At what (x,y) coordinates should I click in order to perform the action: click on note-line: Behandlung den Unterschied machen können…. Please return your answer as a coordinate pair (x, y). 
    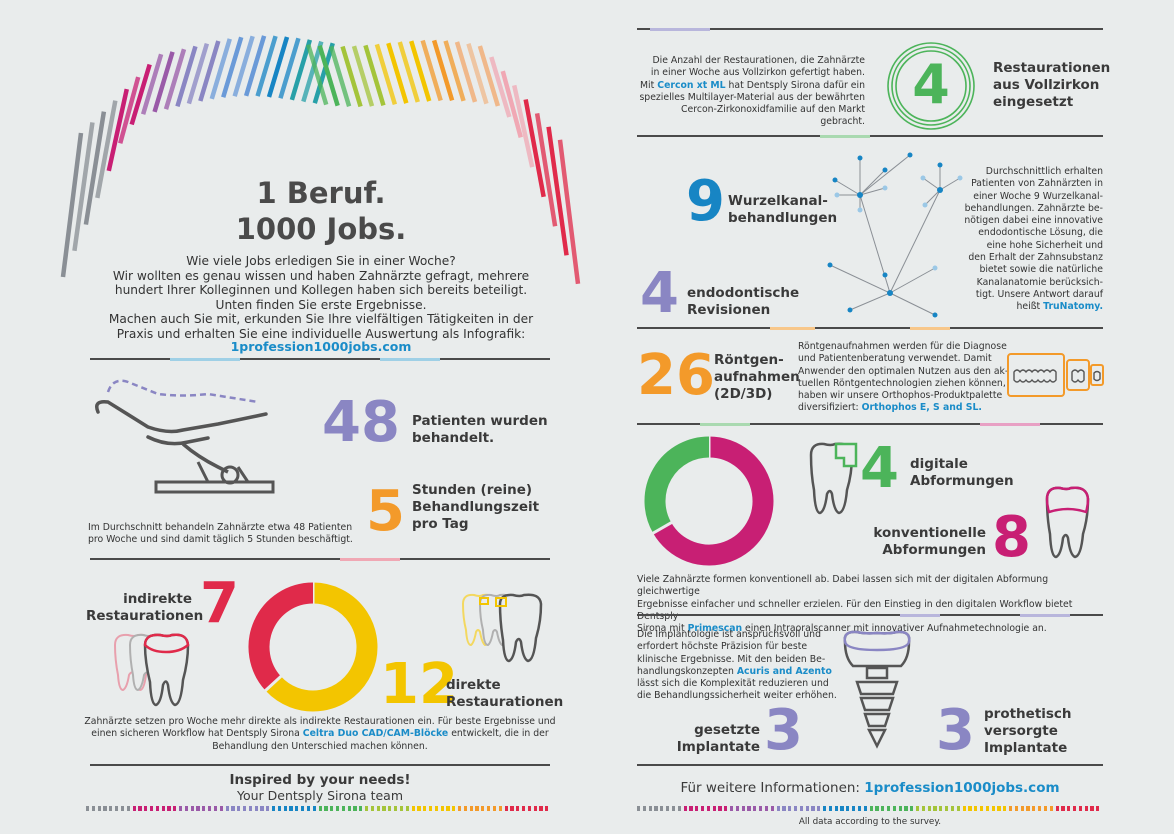
    Looking at the image, I should click on (320, 746).